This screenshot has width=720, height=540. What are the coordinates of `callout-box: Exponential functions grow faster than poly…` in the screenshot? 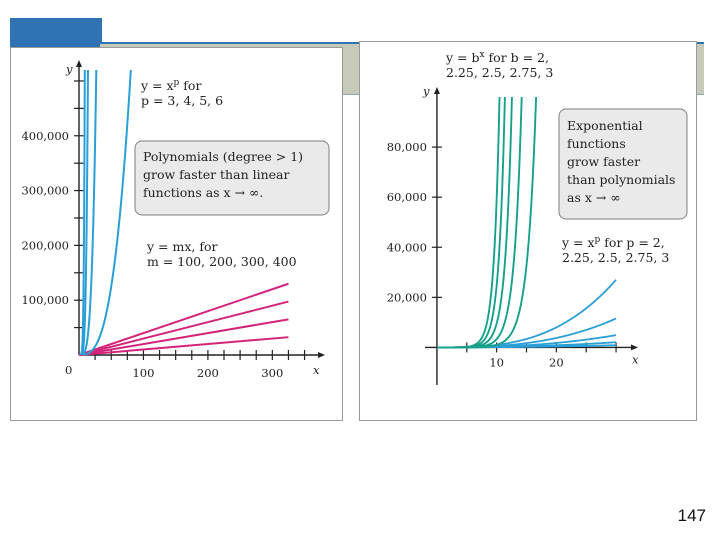 It's located at (623, 164).